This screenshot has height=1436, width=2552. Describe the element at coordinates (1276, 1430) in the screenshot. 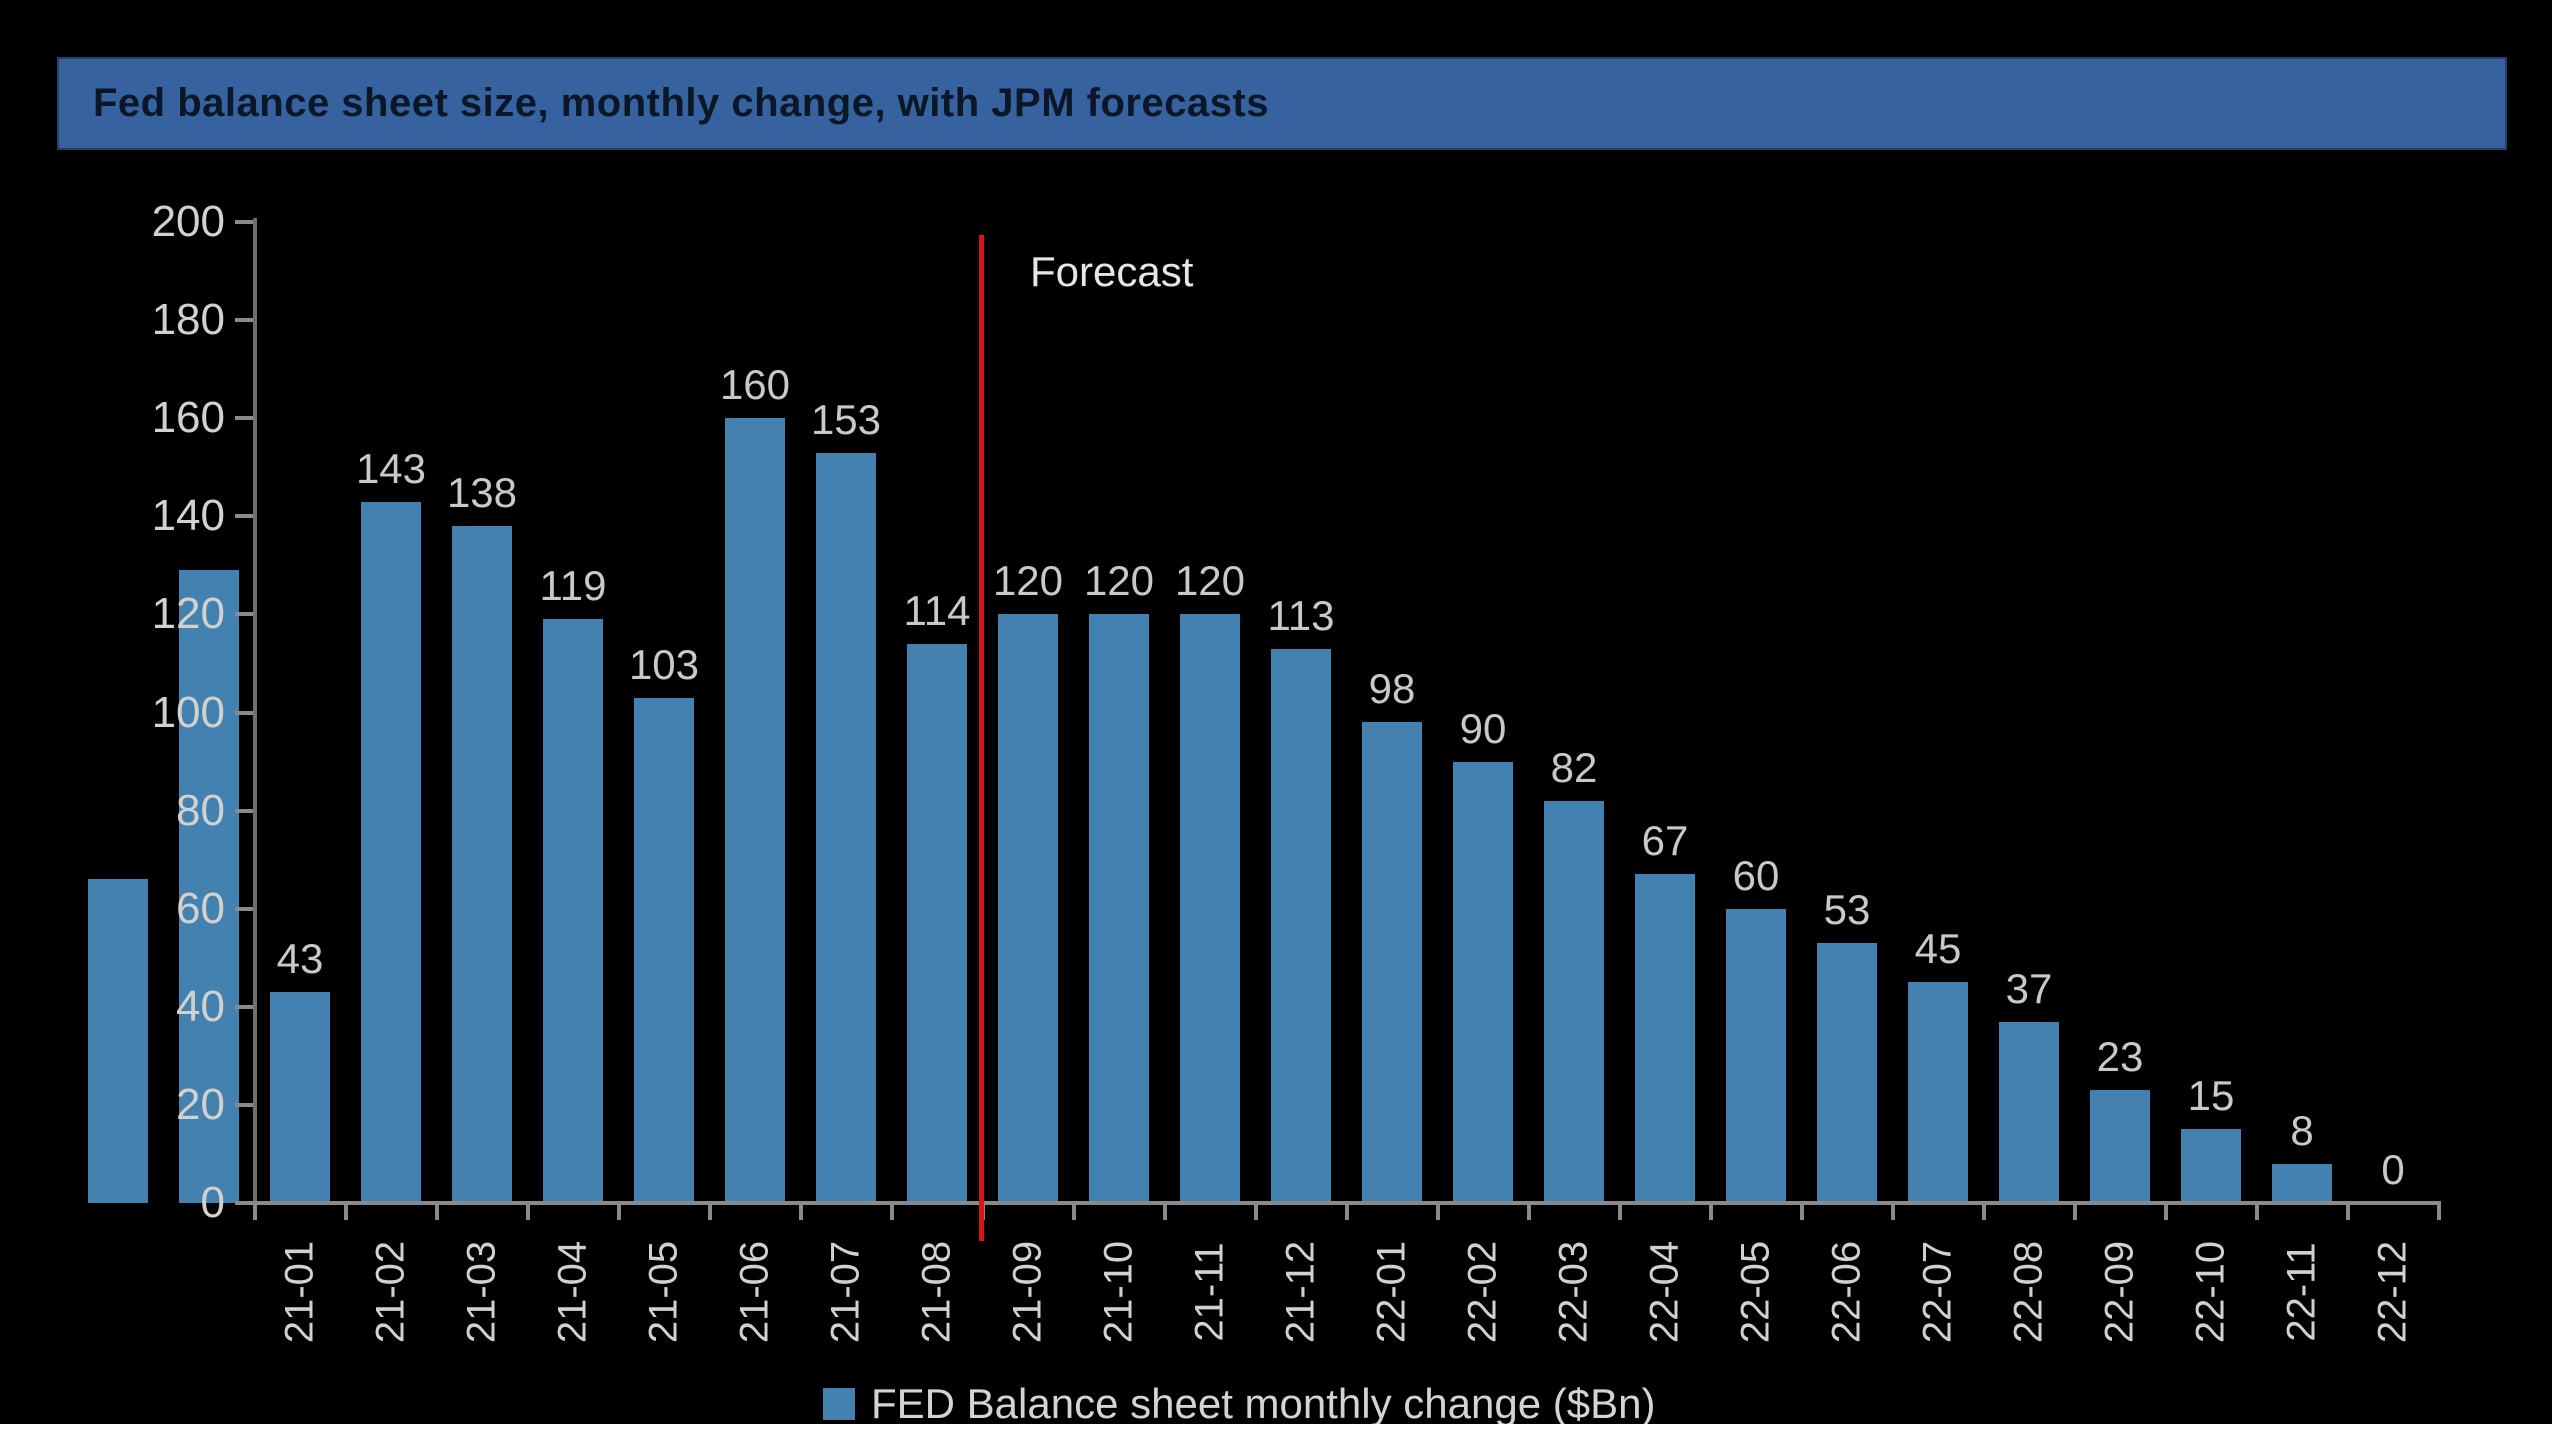

I see `bottom-strip` at that location.